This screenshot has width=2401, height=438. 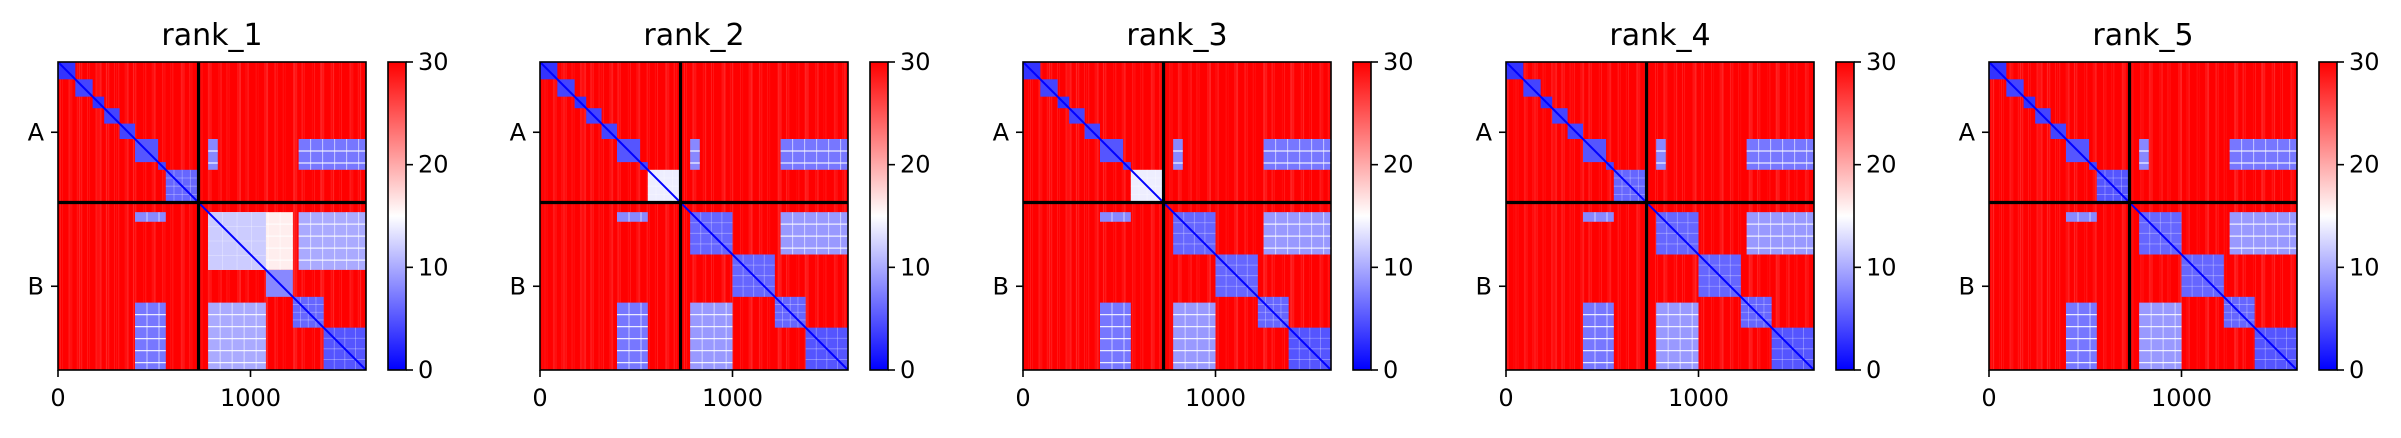 What do you see at coordinates (1362, 216) in the screenshot?
I see `colorbar-frame` at bounding box center [1362, 216].